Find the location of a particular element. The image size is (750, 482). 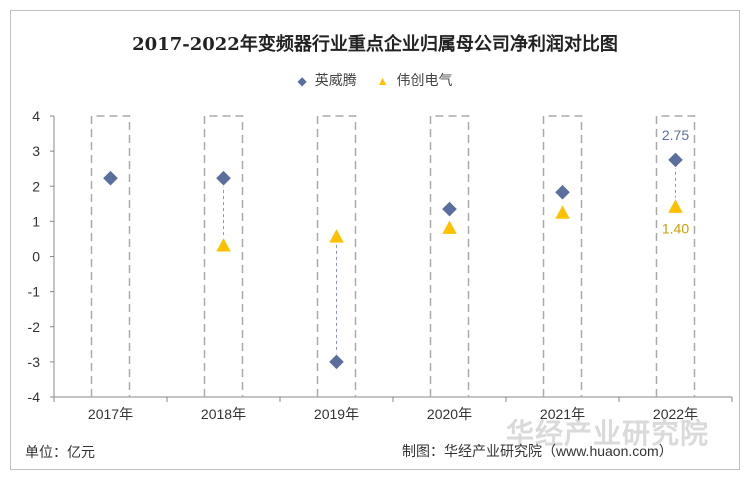

legend-item-yingweiteng: ◆ 英威腾 is located at coordinates (327, 80).